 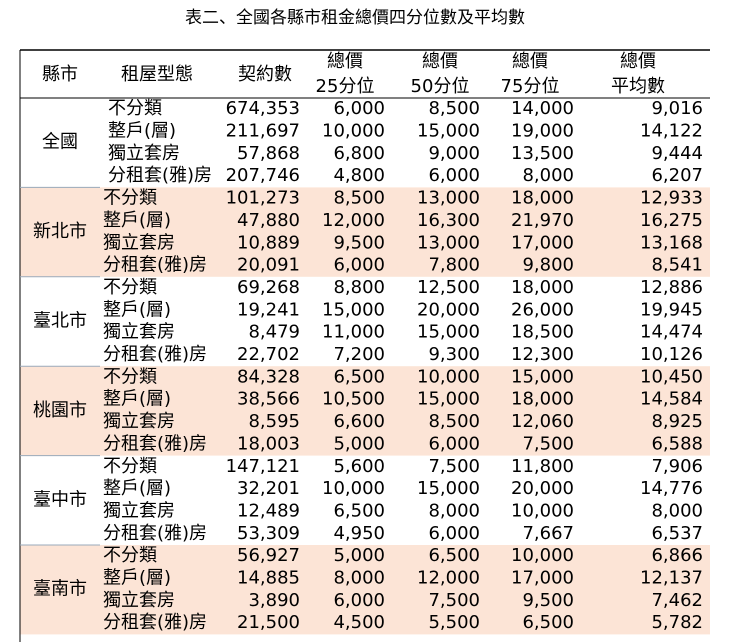 I want to click on column-header: 75分位, so click(x=530, y=86).